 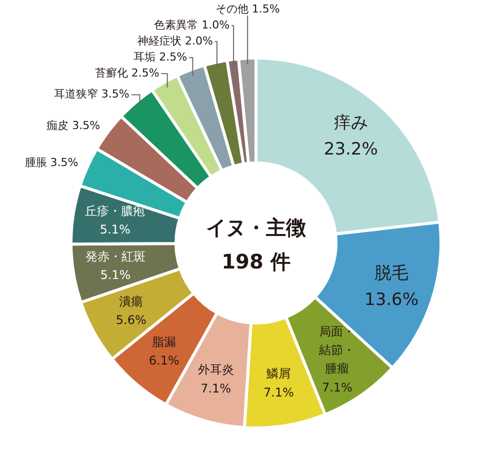 What do you see at coordinates (256, 227) in the screenshot?
I see `text: イヌ・主徴` at bounding box center [256, 227].